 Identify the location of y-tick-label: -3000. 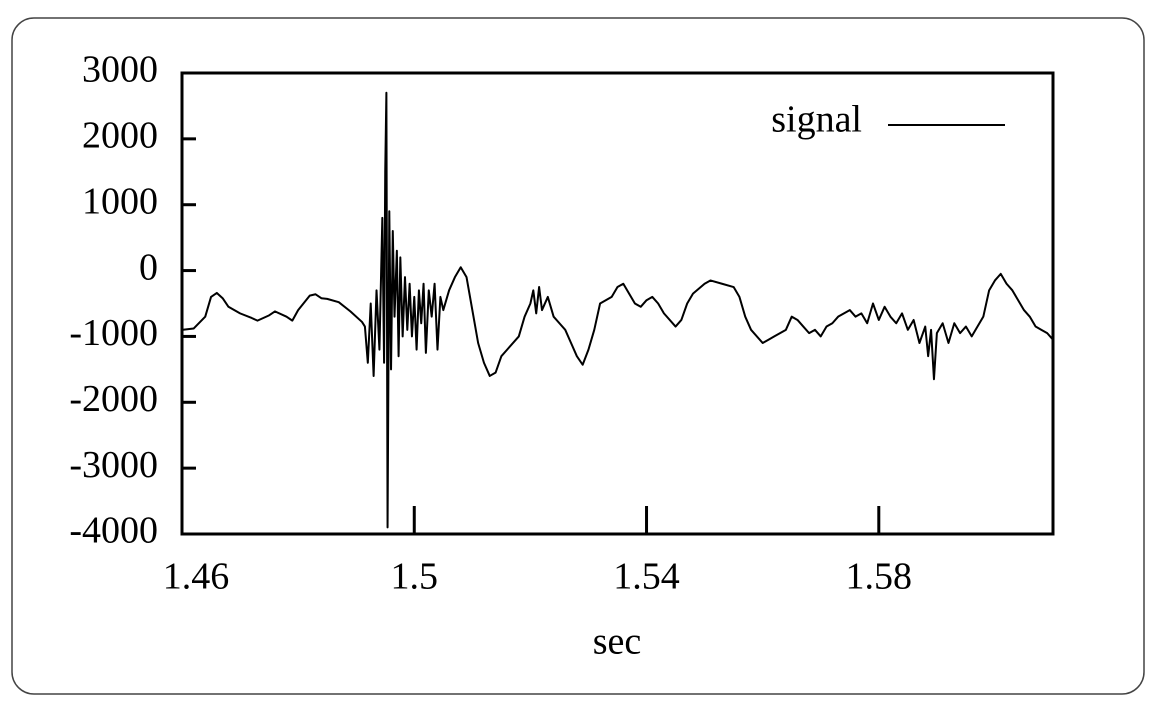
(113, 465).